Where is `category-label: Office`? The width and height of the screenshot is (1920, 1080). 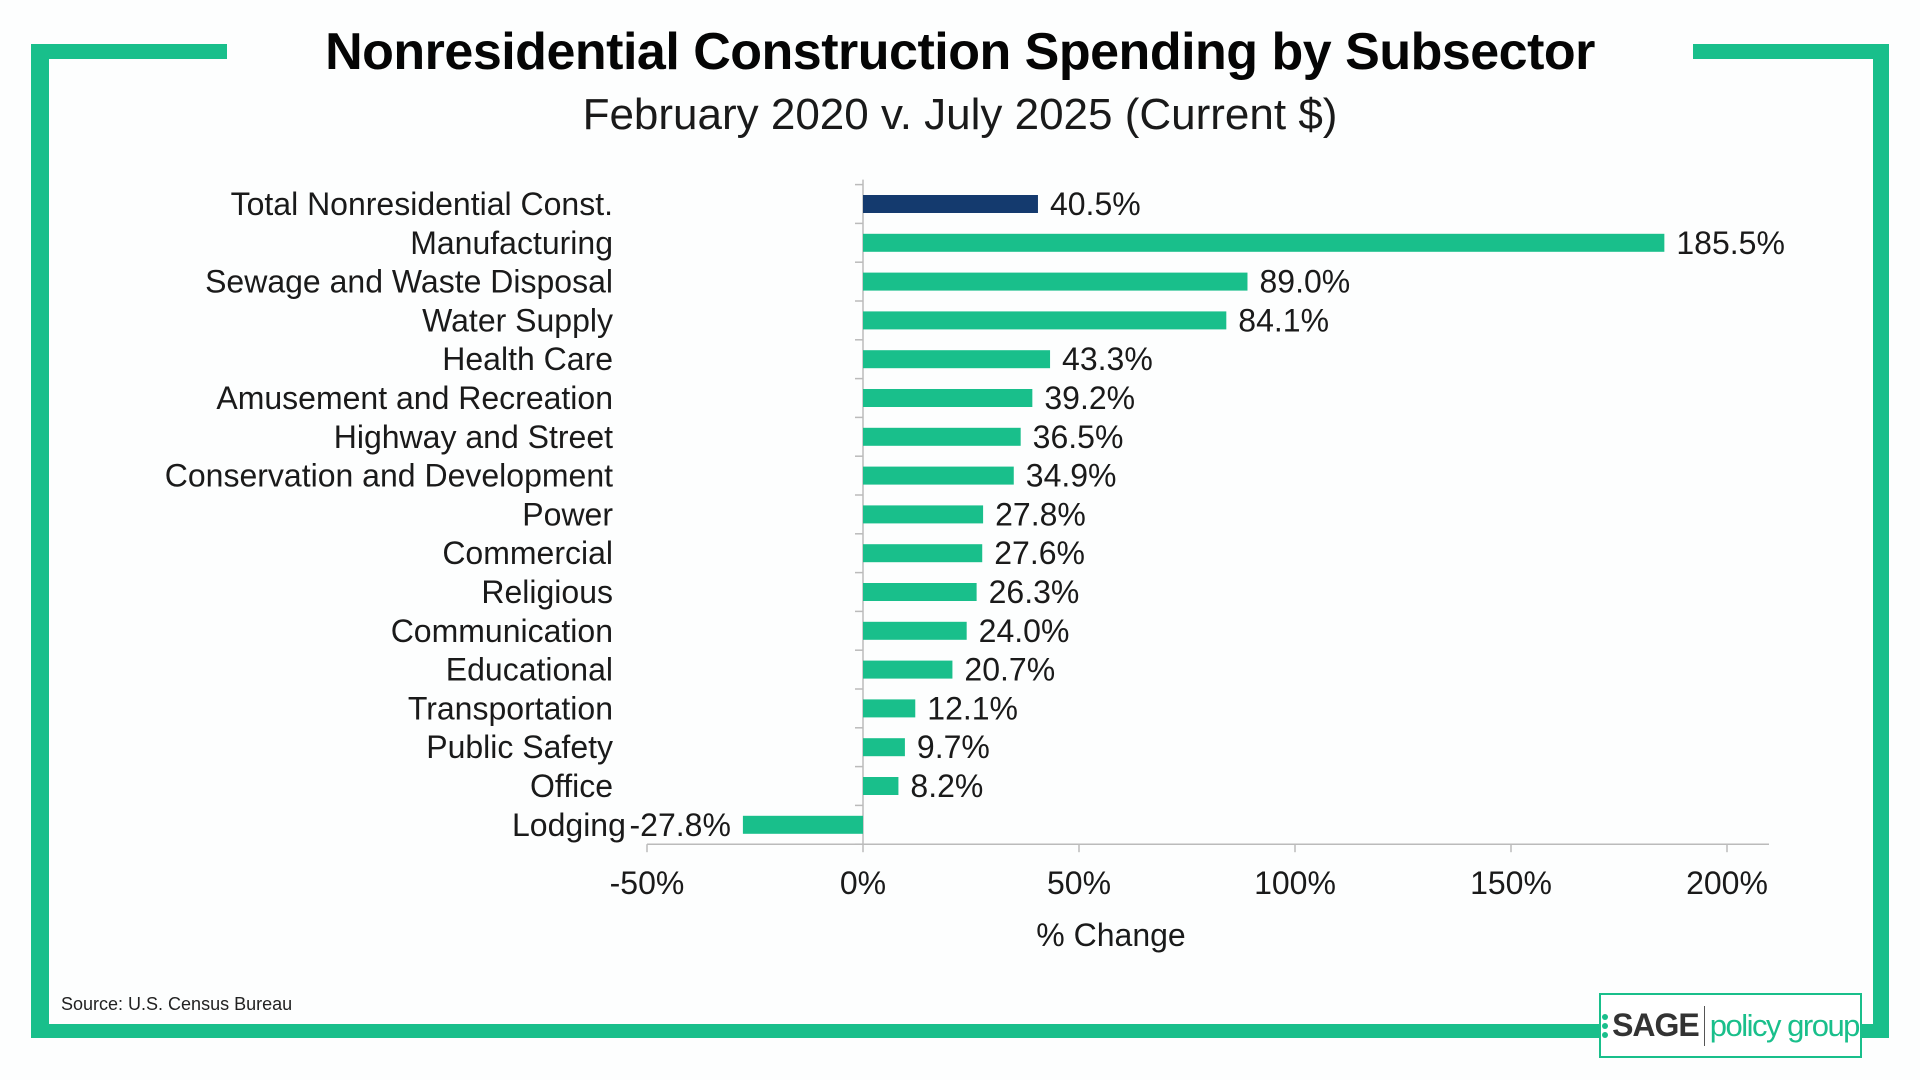 category-label: Office is located at coordinates (571, 786).